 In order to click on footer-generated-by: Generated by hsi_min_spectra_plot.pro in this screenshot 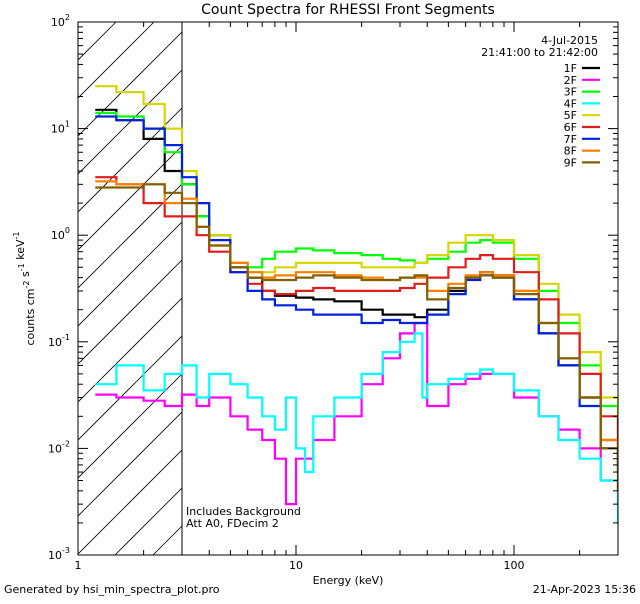, I will do `click(112, 589)`.